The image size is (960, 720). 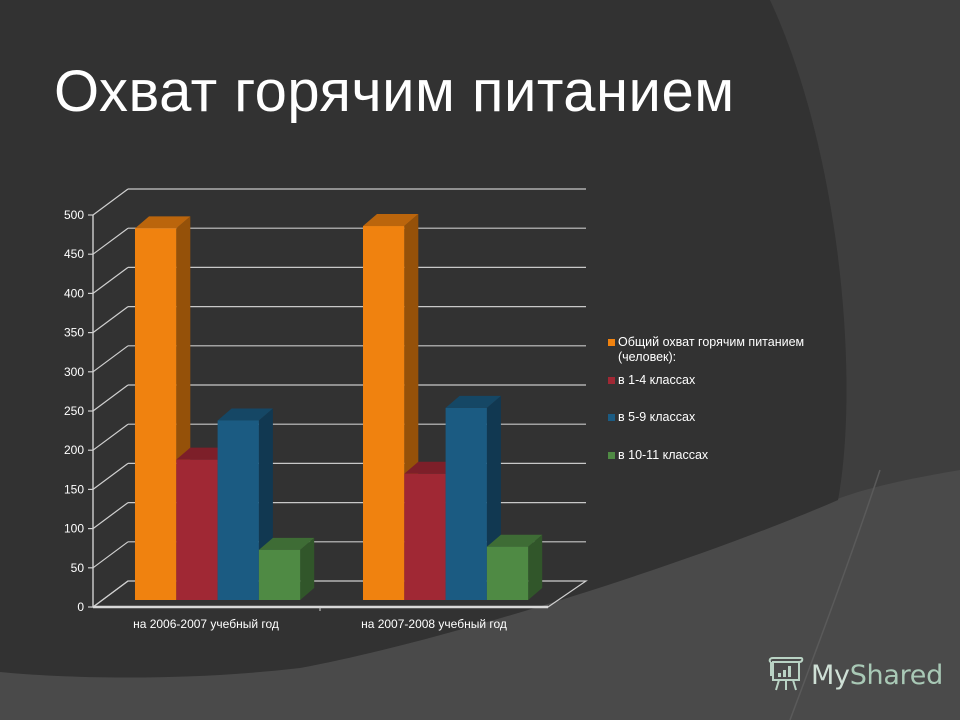 I want to click on y-tick-label: 500, so click(x=74, y=215).